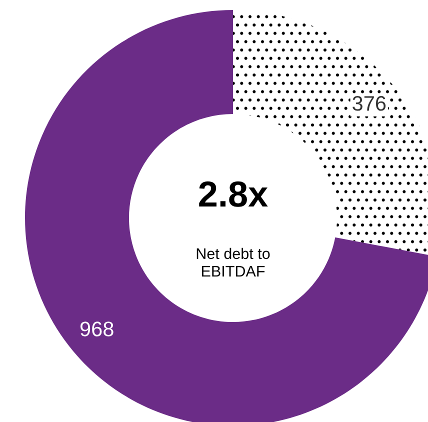 The width and height of the screenshot is (428, 422). What do you see at coordinates (97, 329) in the screenshot?
I see `data-label: 968` at bounding box center [97, 329].